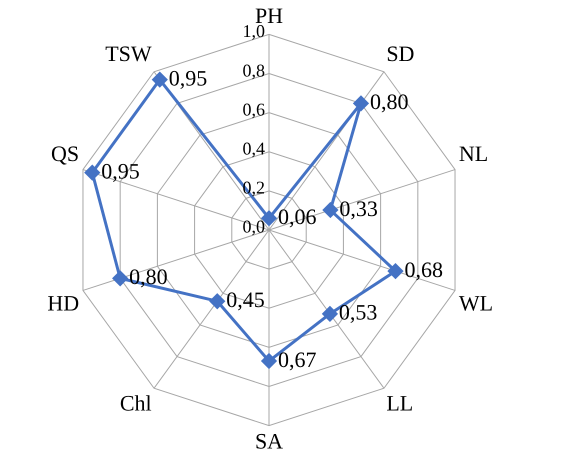  I want to click on data-label: 0,06, so click(297, 217).